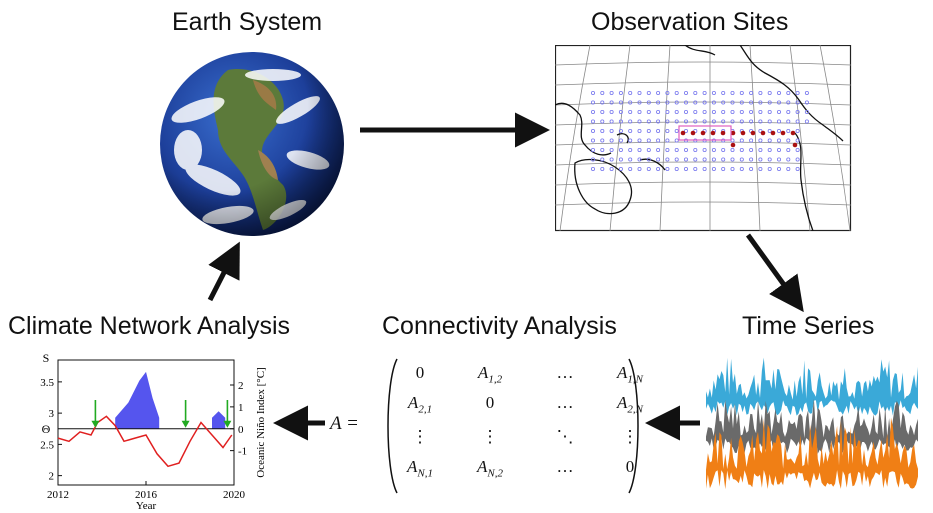 This screenshot has height=513, width=933. Describe the element at coordinates (52, 477) in the screenshot. I see `y-left-tick-label: 2` at that location.